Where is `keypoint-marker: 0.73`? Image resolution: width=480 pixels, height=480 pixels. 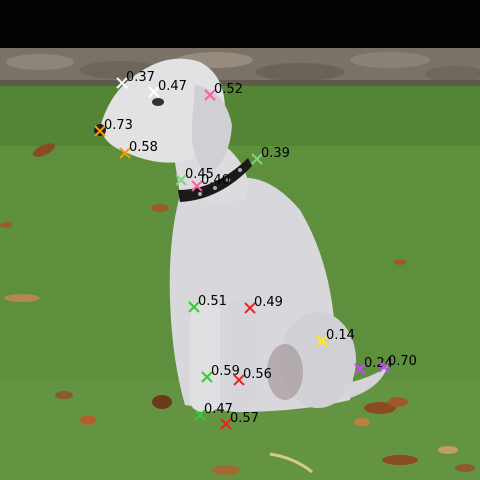 keypoint-marker: 0.73 is located at coordinates (113, 127).